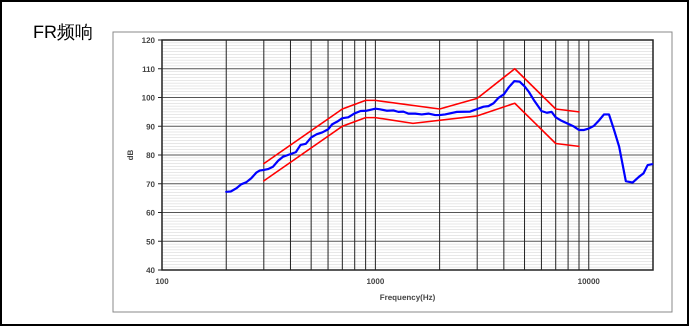  I want to click on y-tick-label: 60, so click(151, 213).